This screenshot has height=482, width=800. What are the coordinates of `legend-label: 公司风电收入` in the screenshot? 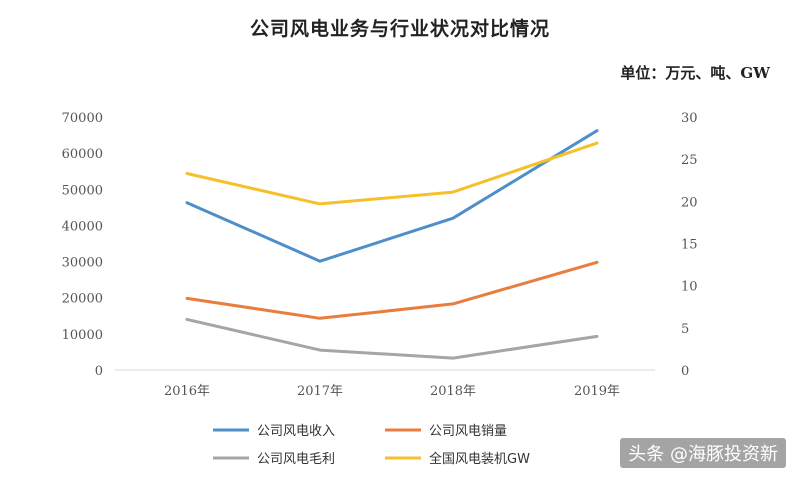 It's located at (296, 431).